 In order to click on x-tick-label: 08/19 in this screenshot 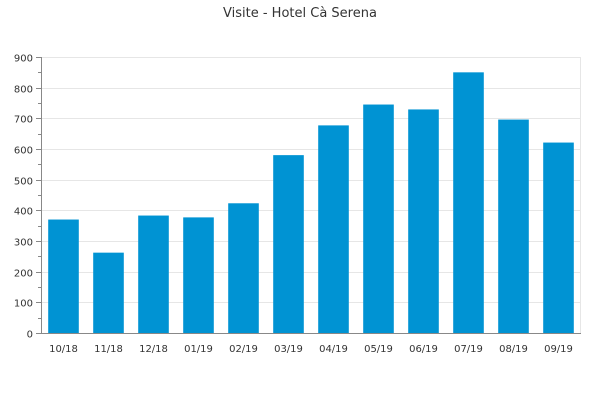, I will do `click(513, 349)`.